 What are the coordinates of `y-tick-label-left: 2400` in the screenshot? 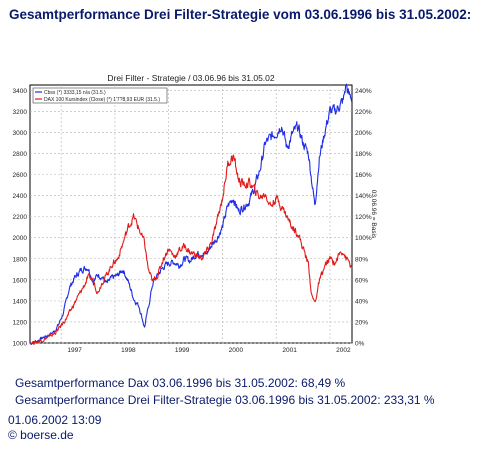 It's located at (20, 196).